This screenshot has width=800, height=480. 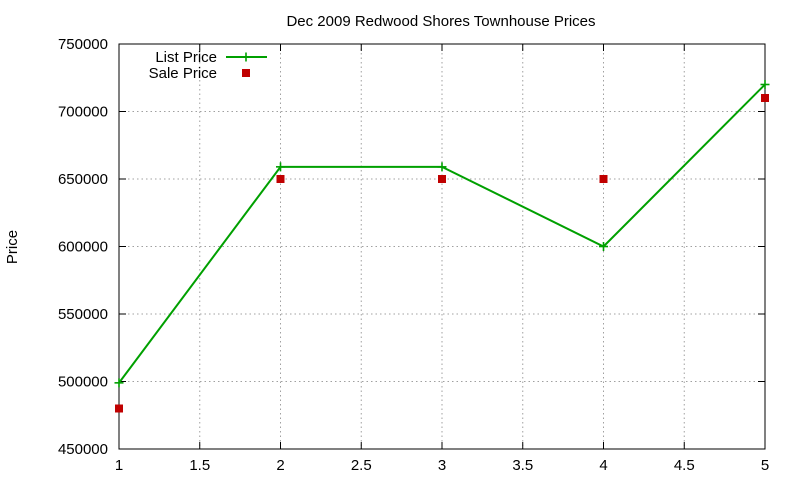 What do you see at coordinates (83, 44) in the screenshot?
I see `y-tick-label: 750000` at bounding box center [83, 44].